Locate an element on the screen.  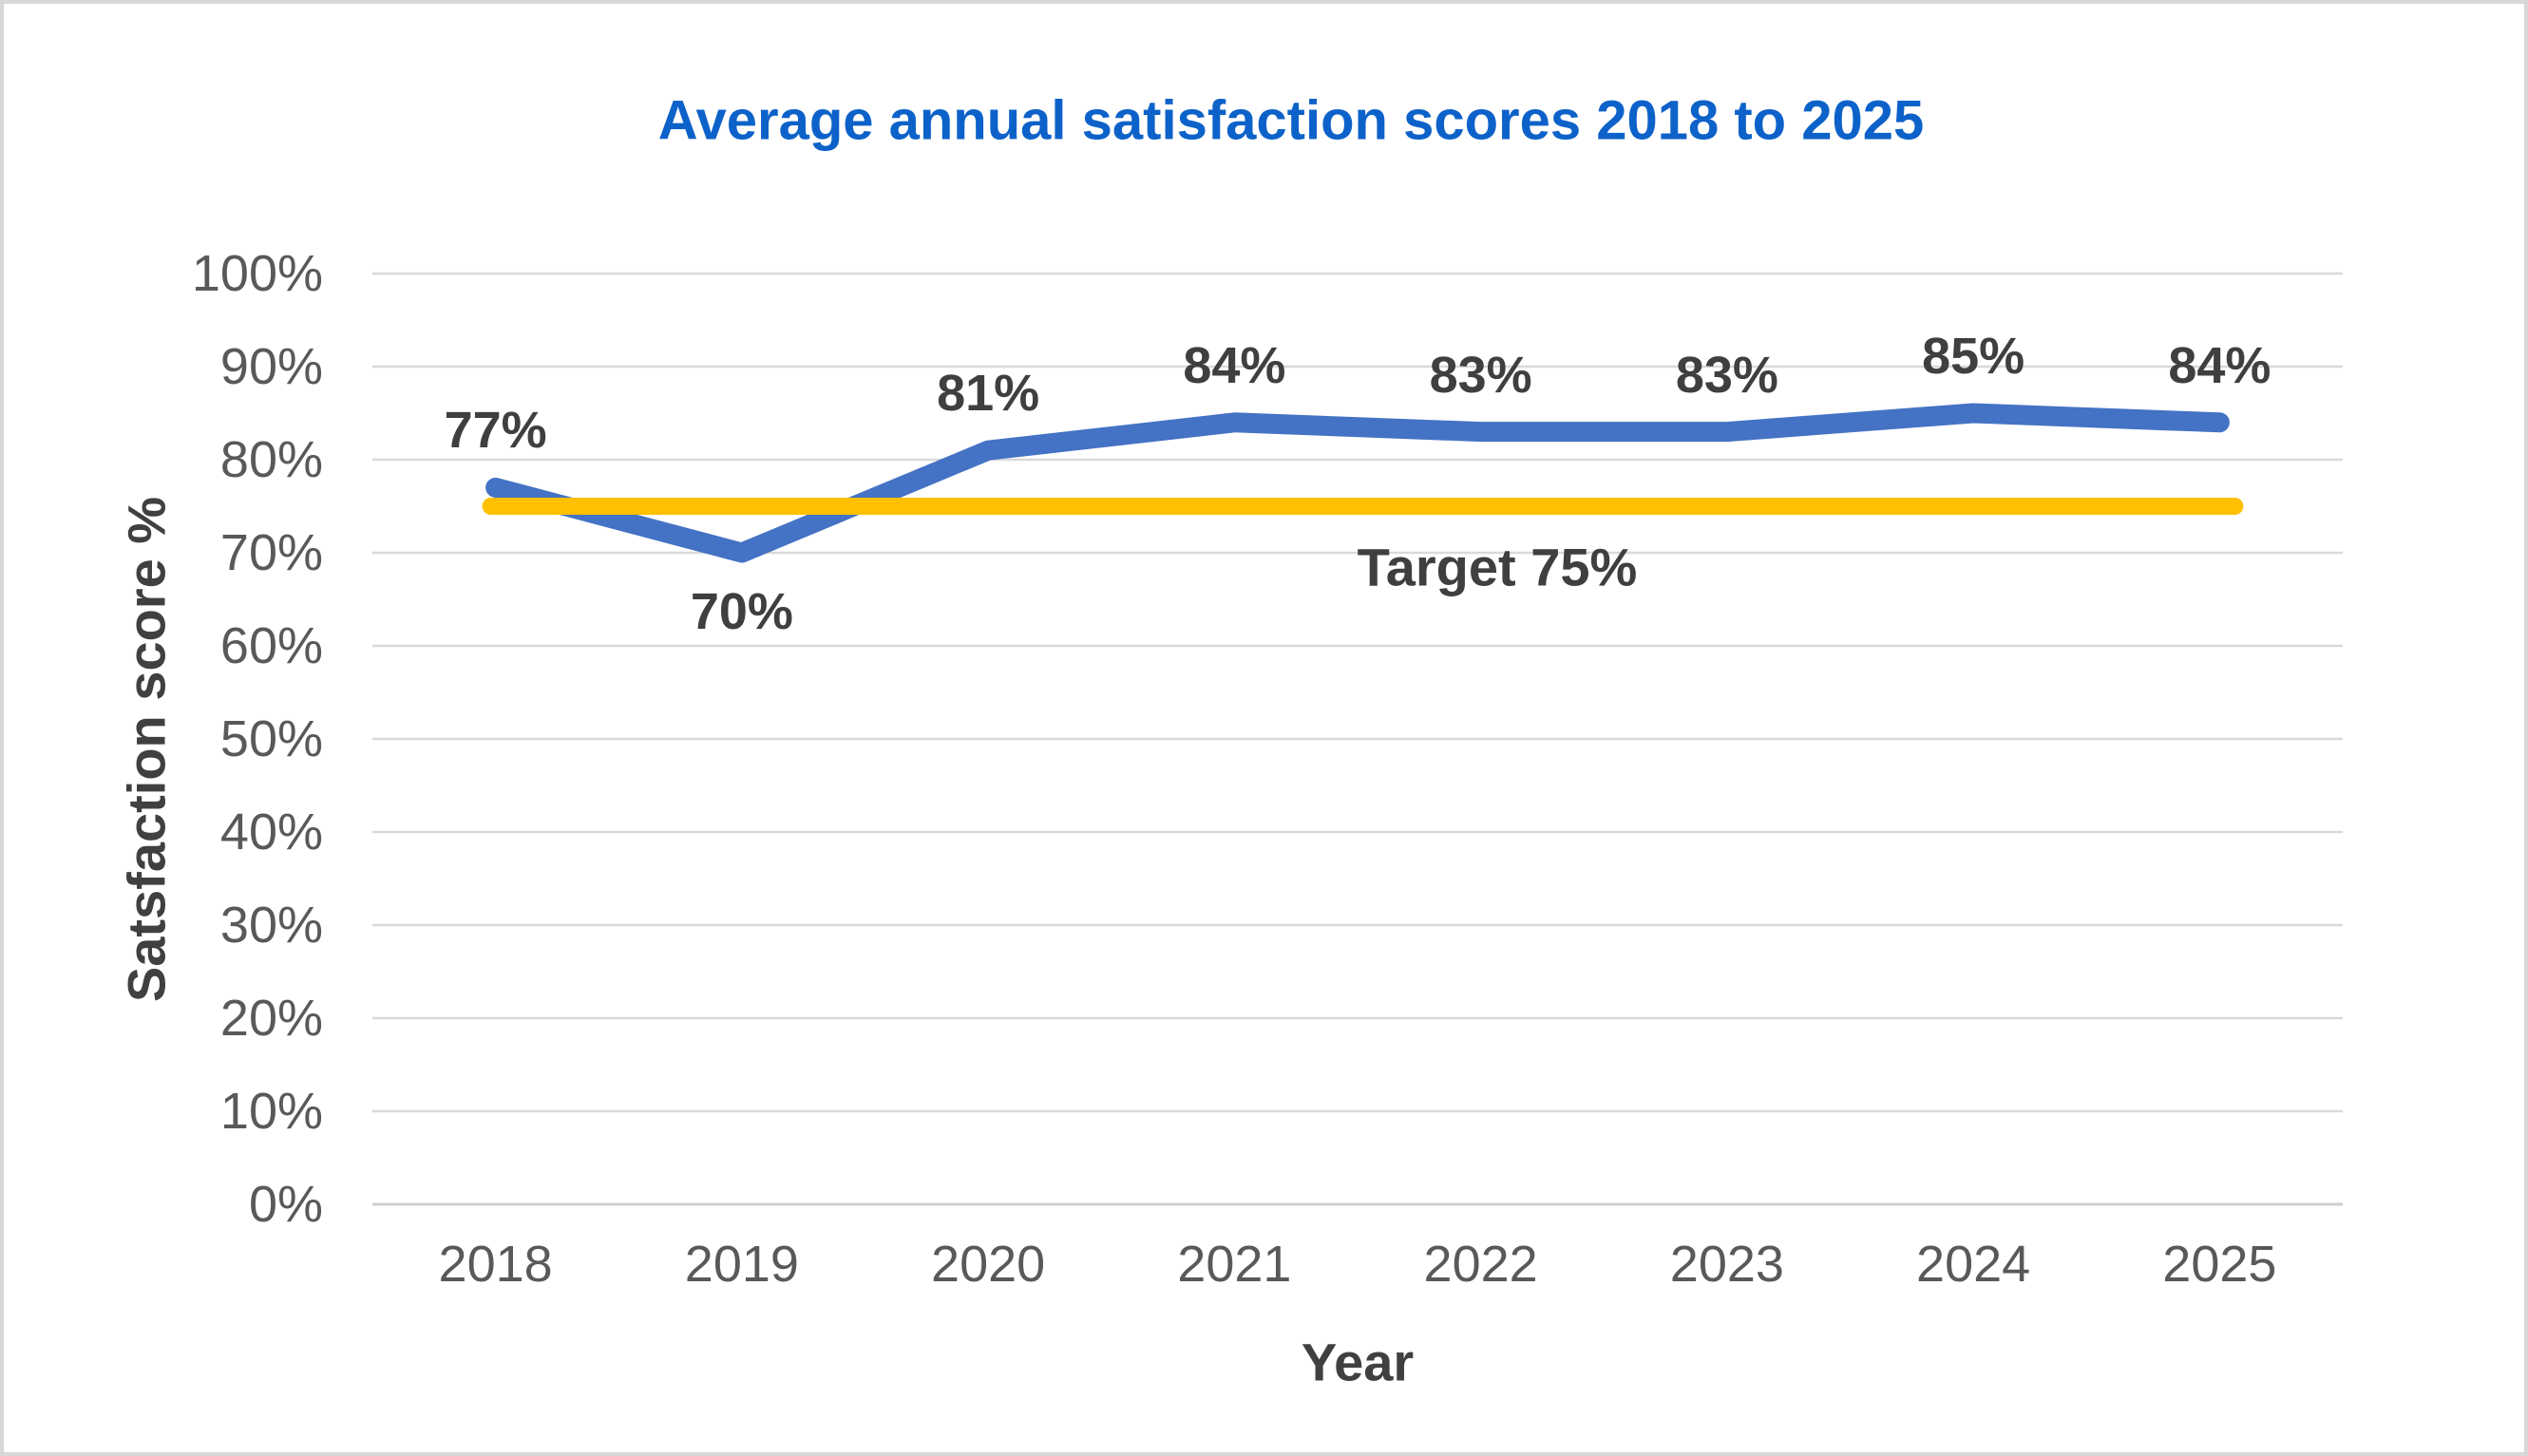
y-tick-label: 90% is located at coordinates (271, 366).